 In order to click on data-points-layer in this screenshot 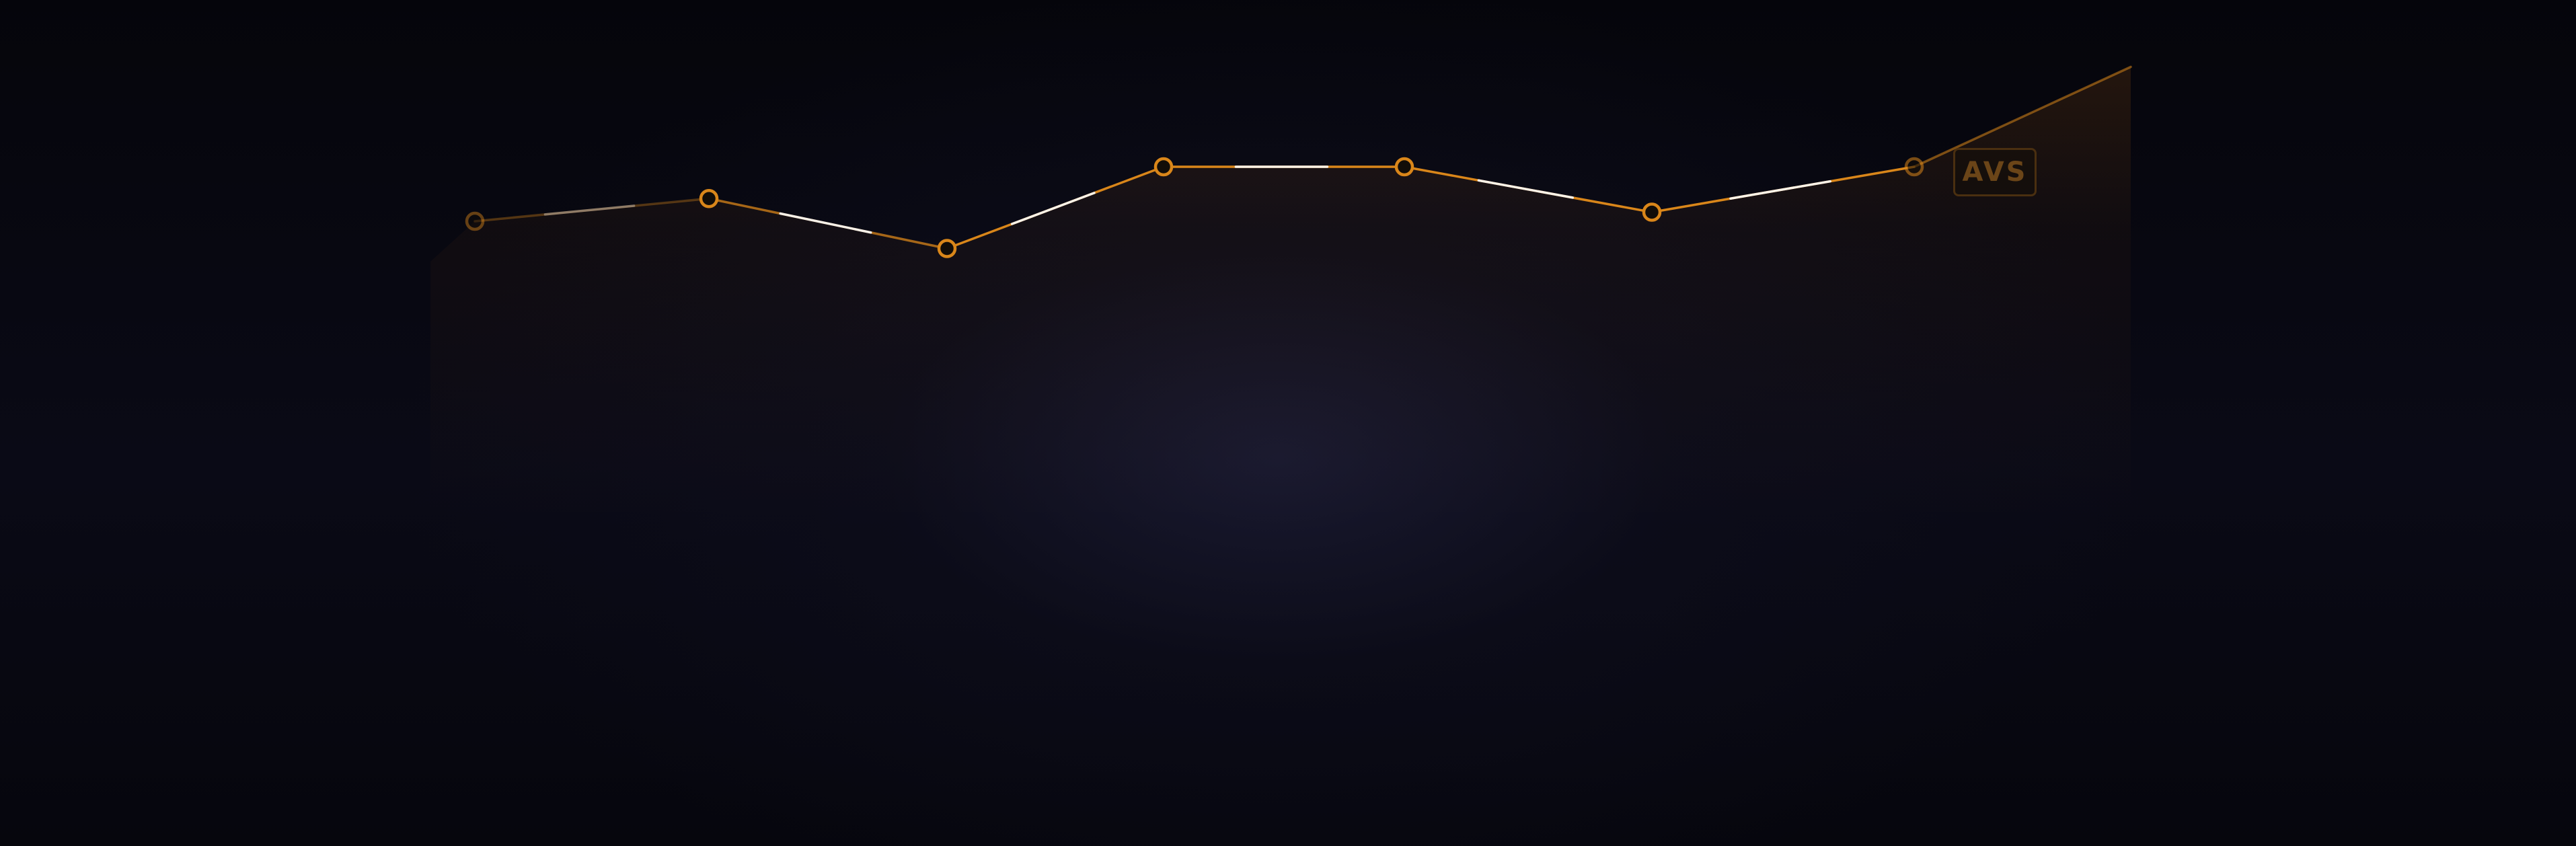, I will do `click(1194, 207)`.